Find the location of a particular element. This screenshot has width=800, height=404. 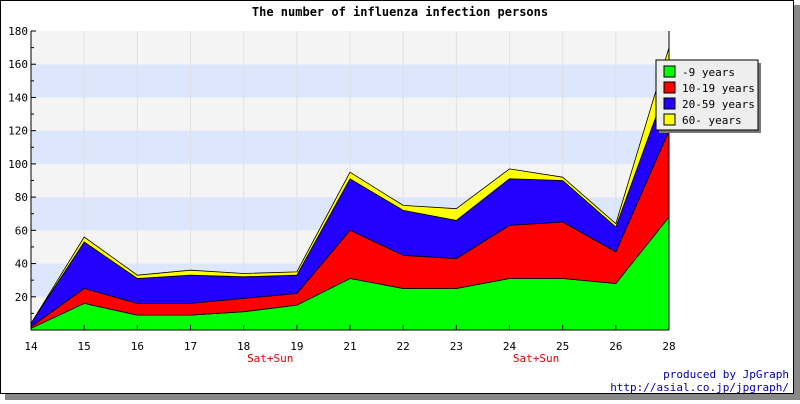

x-tick-label: 21 is located at coordinates (349, 346).